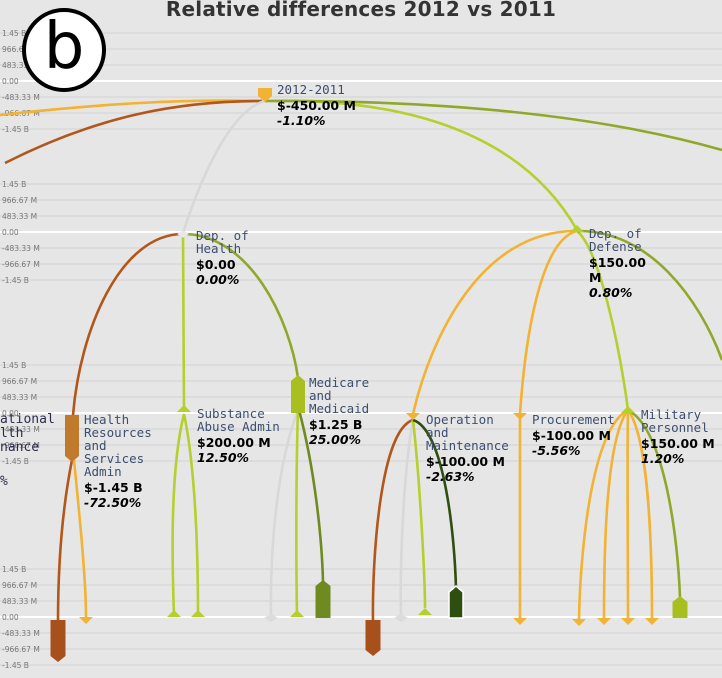 This screenshot has width=722, height=678. I want to click on node-name: Dep. of Health, so click(222, 242).